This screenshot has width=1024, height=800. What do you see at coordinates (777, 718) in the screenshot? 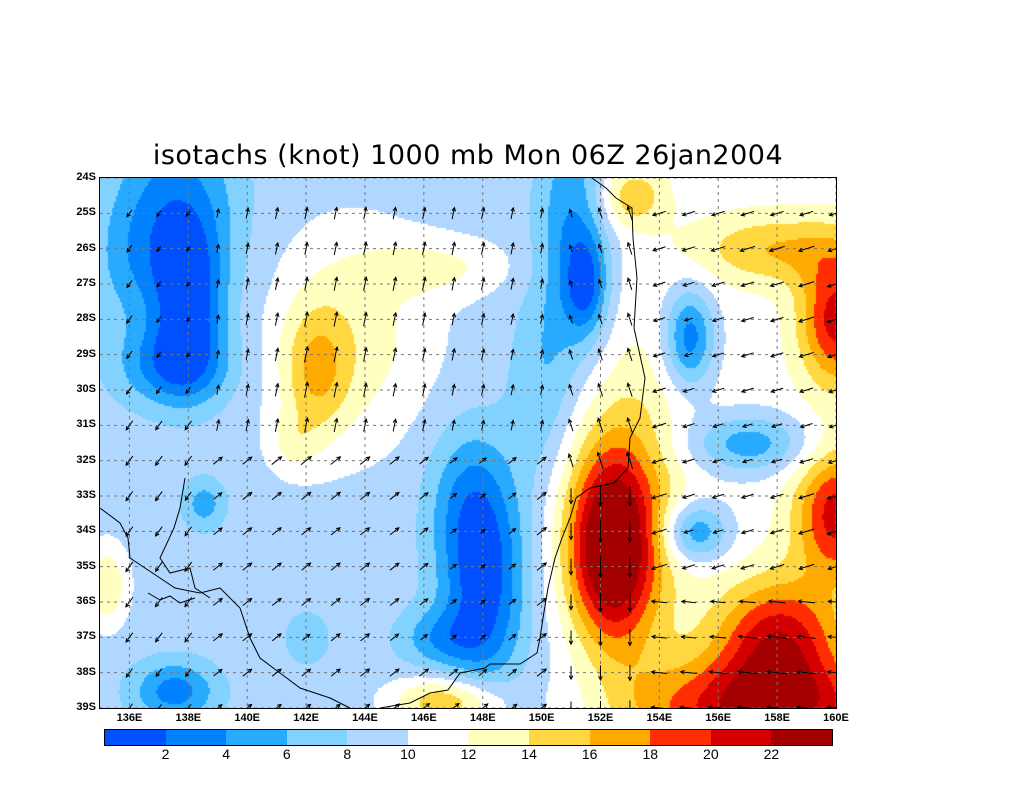
I see `lon-tick-label: 158E` at bounding box center [777, 718].